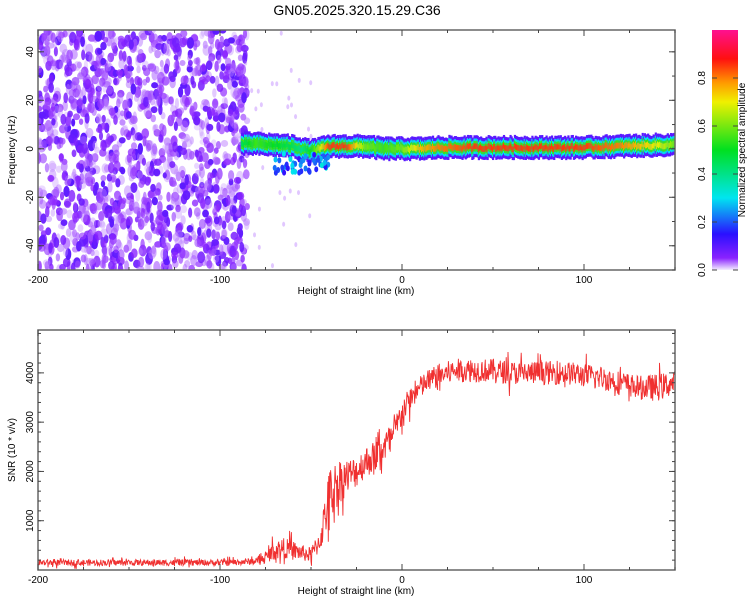 The height and width of the screenshot is (605, 750). I want to click on y-tick-label: 1000, so click(30, 520).